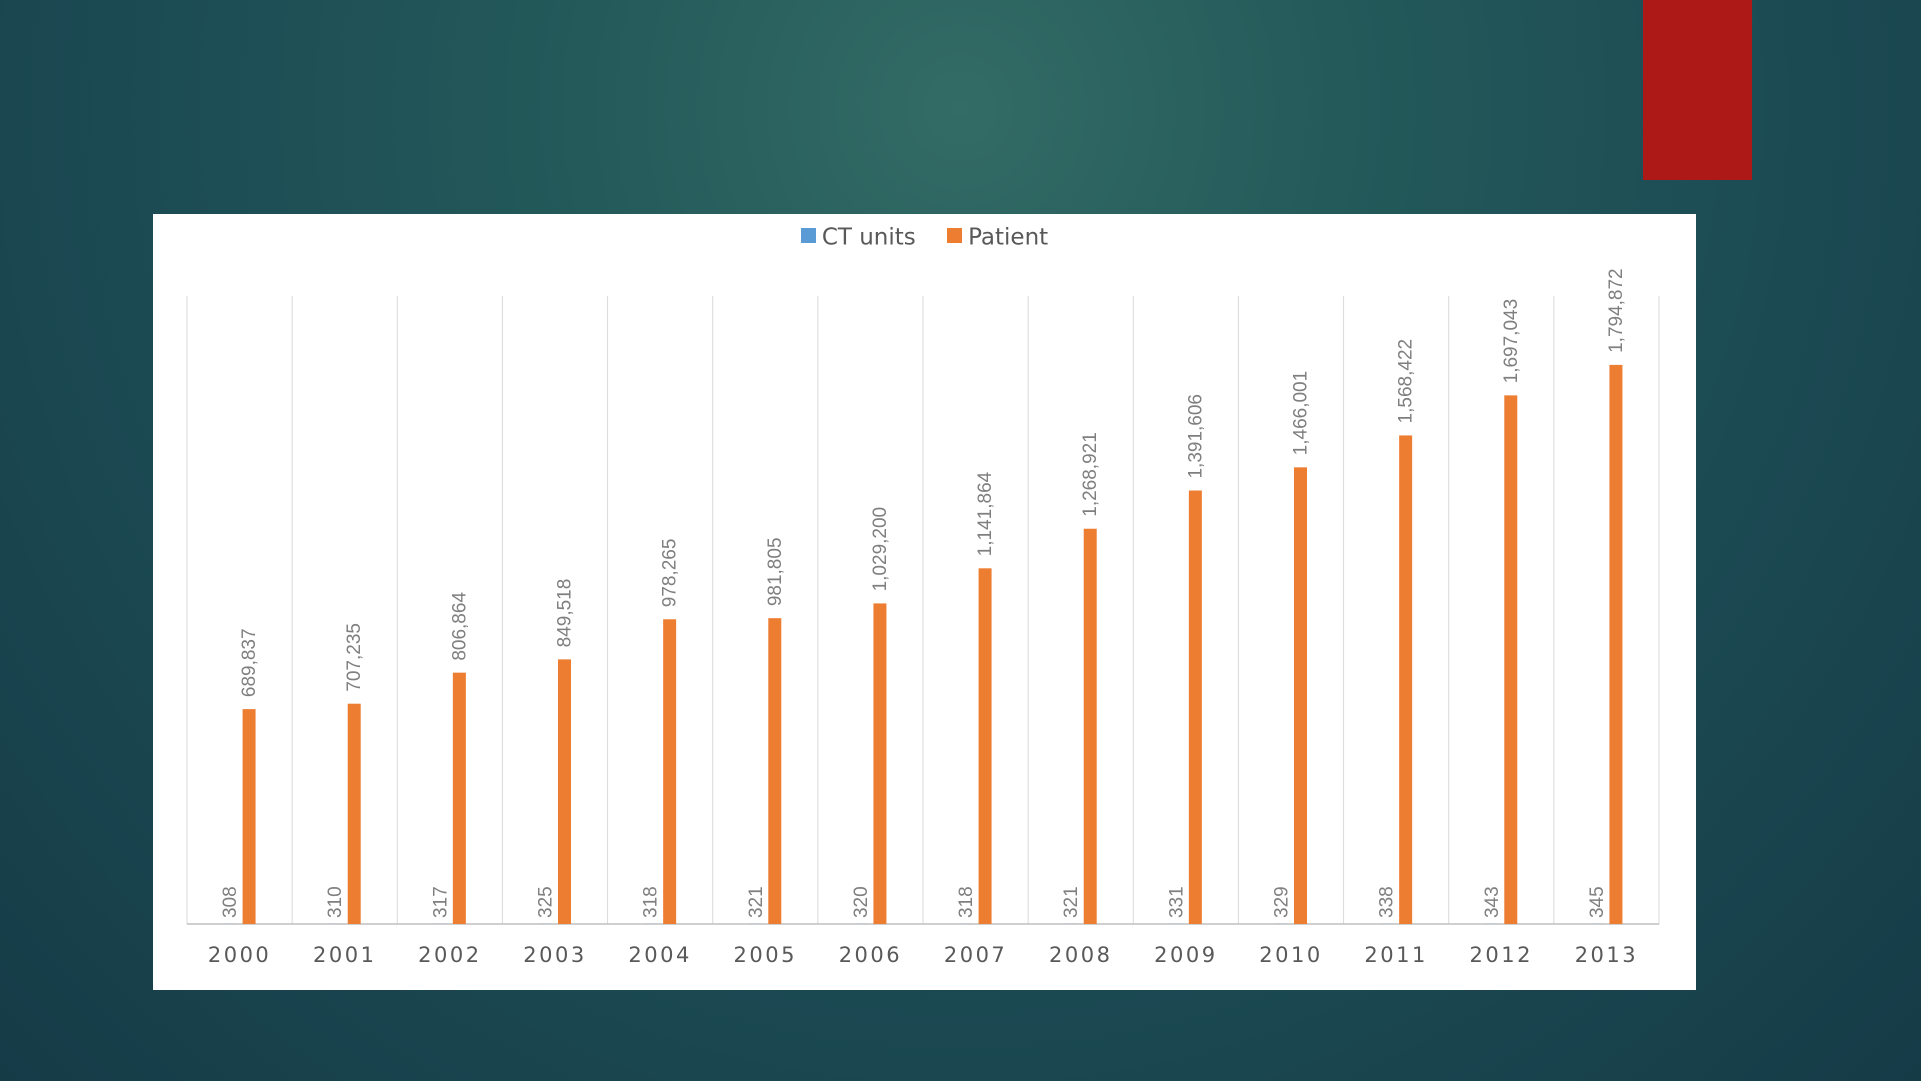 This screenshot has width=1921, height=1081. I want to click on patient-data-label: 1,568,422, so click(1406, 381).